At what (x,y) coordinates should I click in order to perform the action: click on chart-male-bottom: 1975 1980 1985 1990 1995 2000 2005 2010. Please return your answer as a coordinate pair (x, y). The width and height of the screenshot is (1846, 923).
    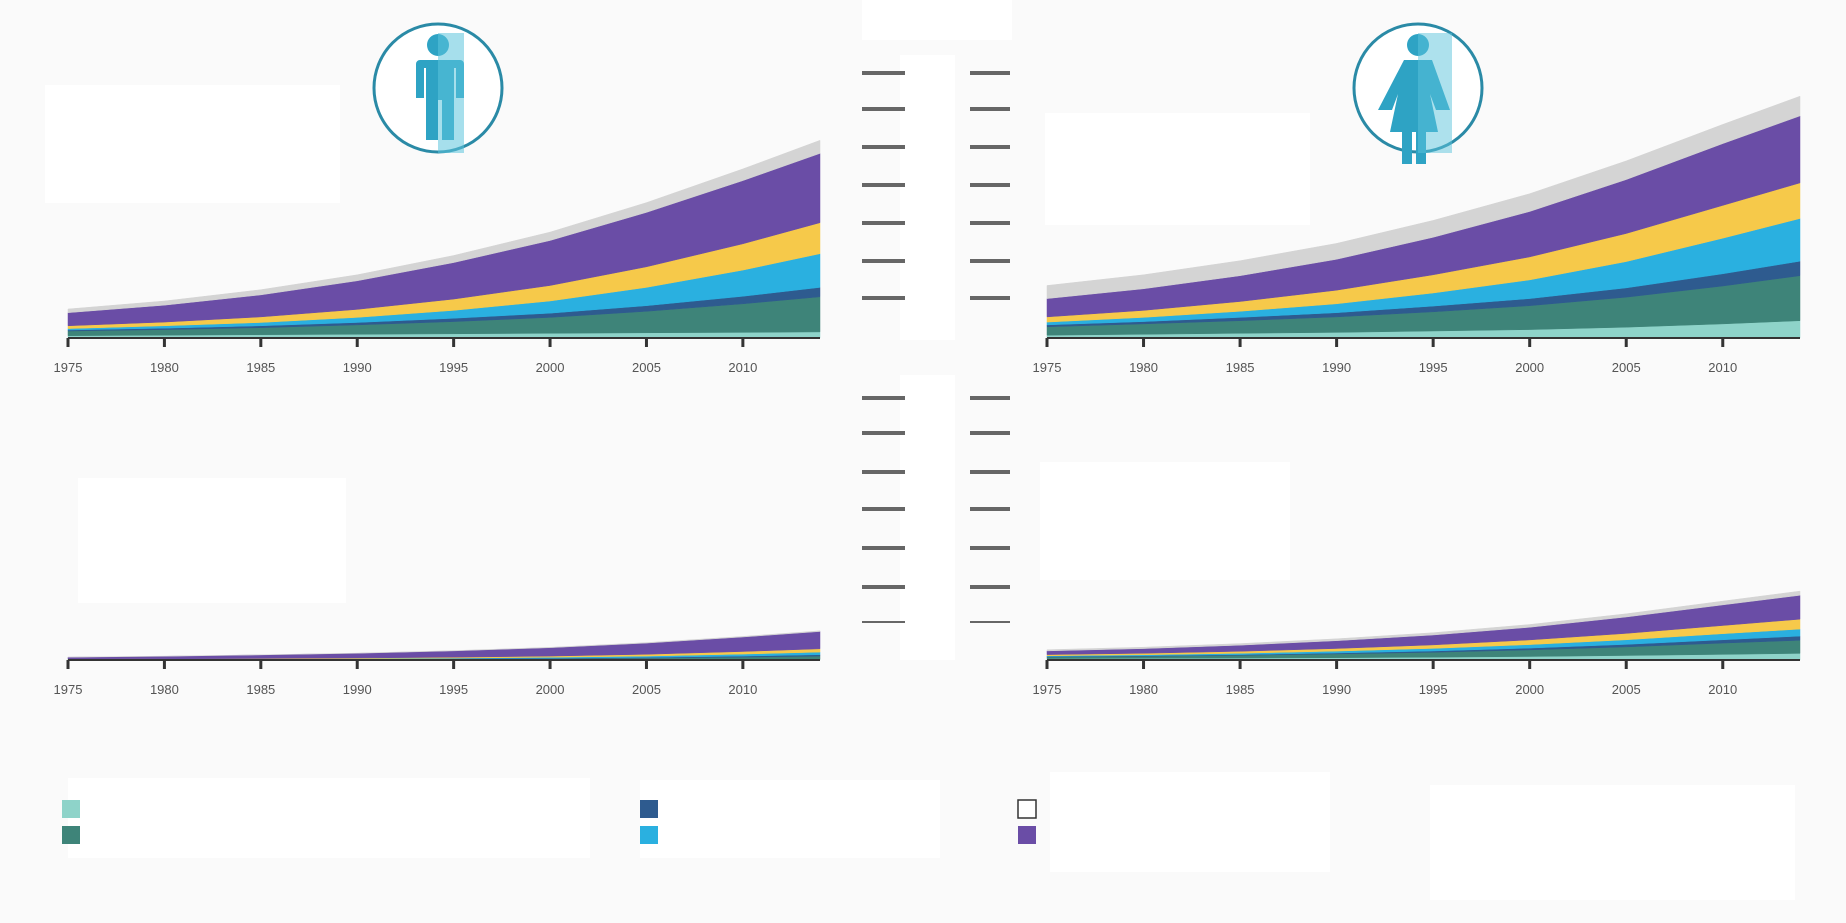
    Looking at the image, I should click on (437, 663).